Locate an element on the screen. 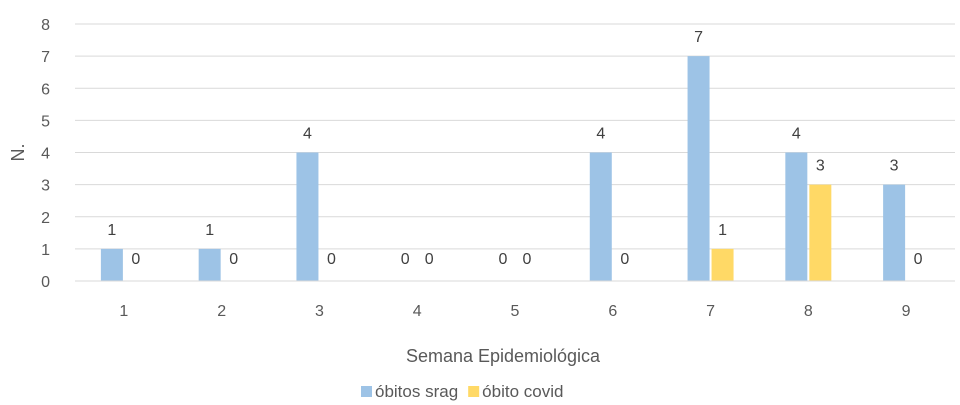 The width and height of the screenshot is (960, 405). y-tick-label: 6 is located at coordinates (45, 89).